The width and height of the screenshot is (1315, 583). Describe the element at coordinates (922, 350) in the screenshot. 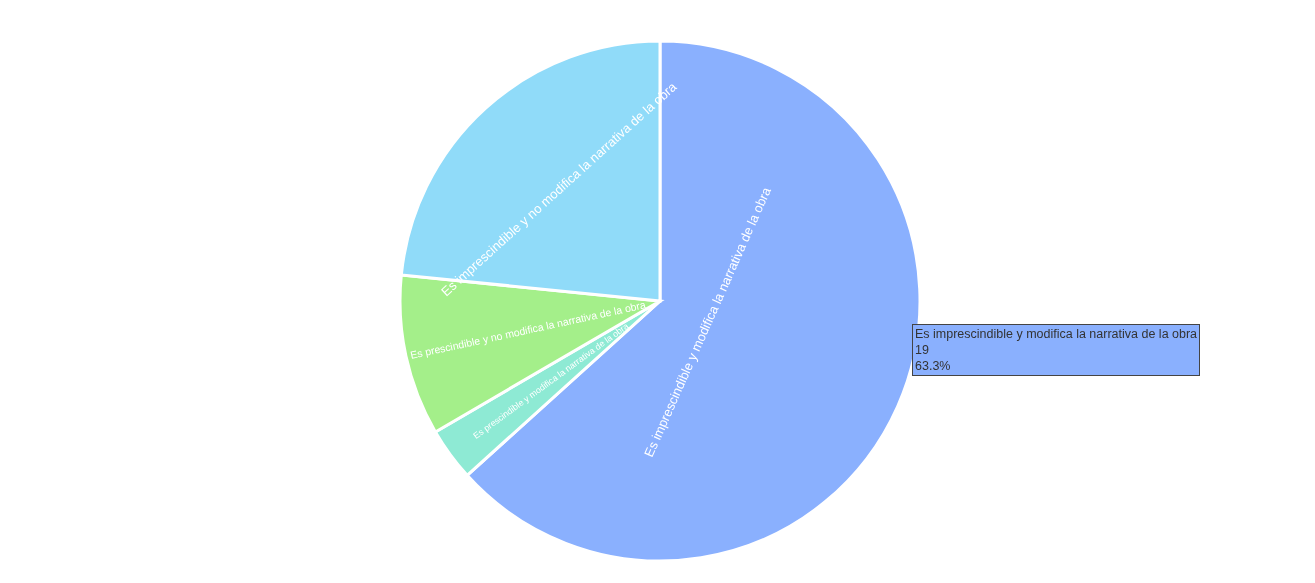

I see `text: 19` at that location.